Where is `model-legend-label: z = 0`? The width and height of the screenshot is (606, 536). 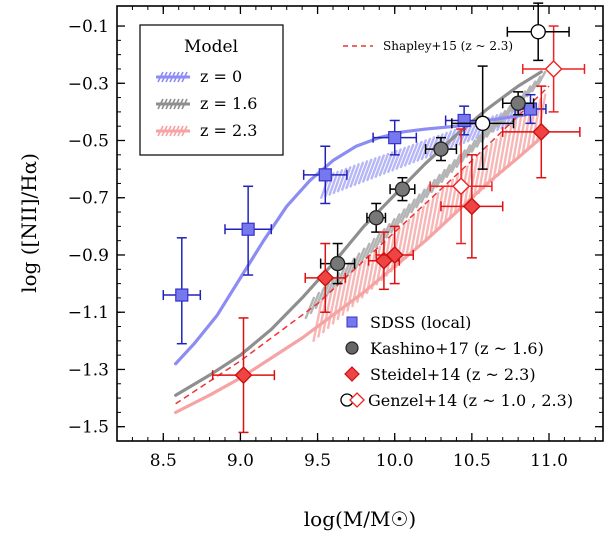
model-legend-label: z = 0 is located at coordinates (221, 76).